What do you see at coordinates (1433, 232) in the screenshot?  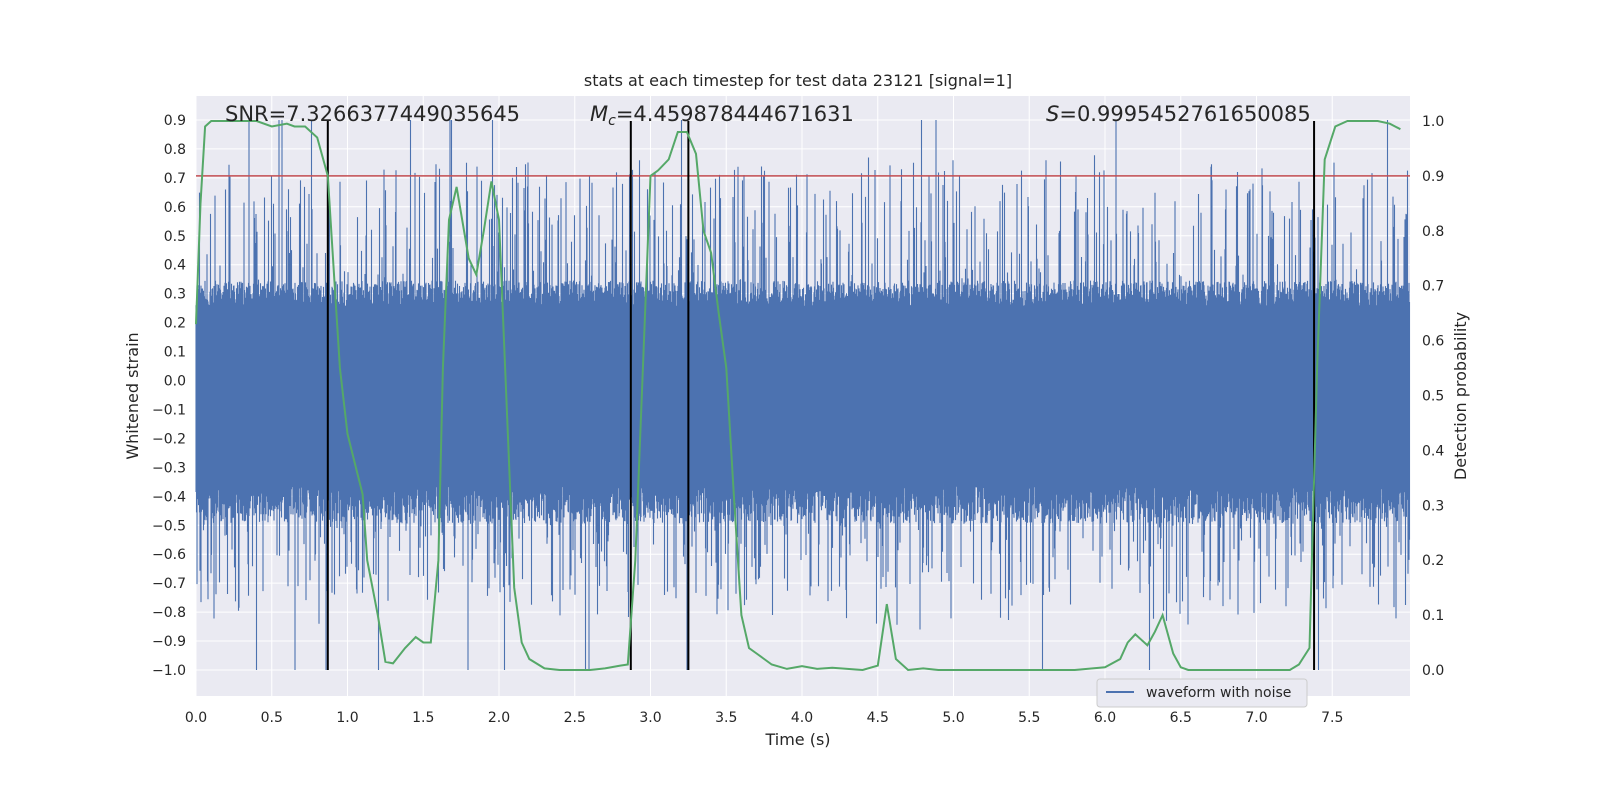 I see `y2-tick-label: 0.8` at bounding box center [1433, 232].